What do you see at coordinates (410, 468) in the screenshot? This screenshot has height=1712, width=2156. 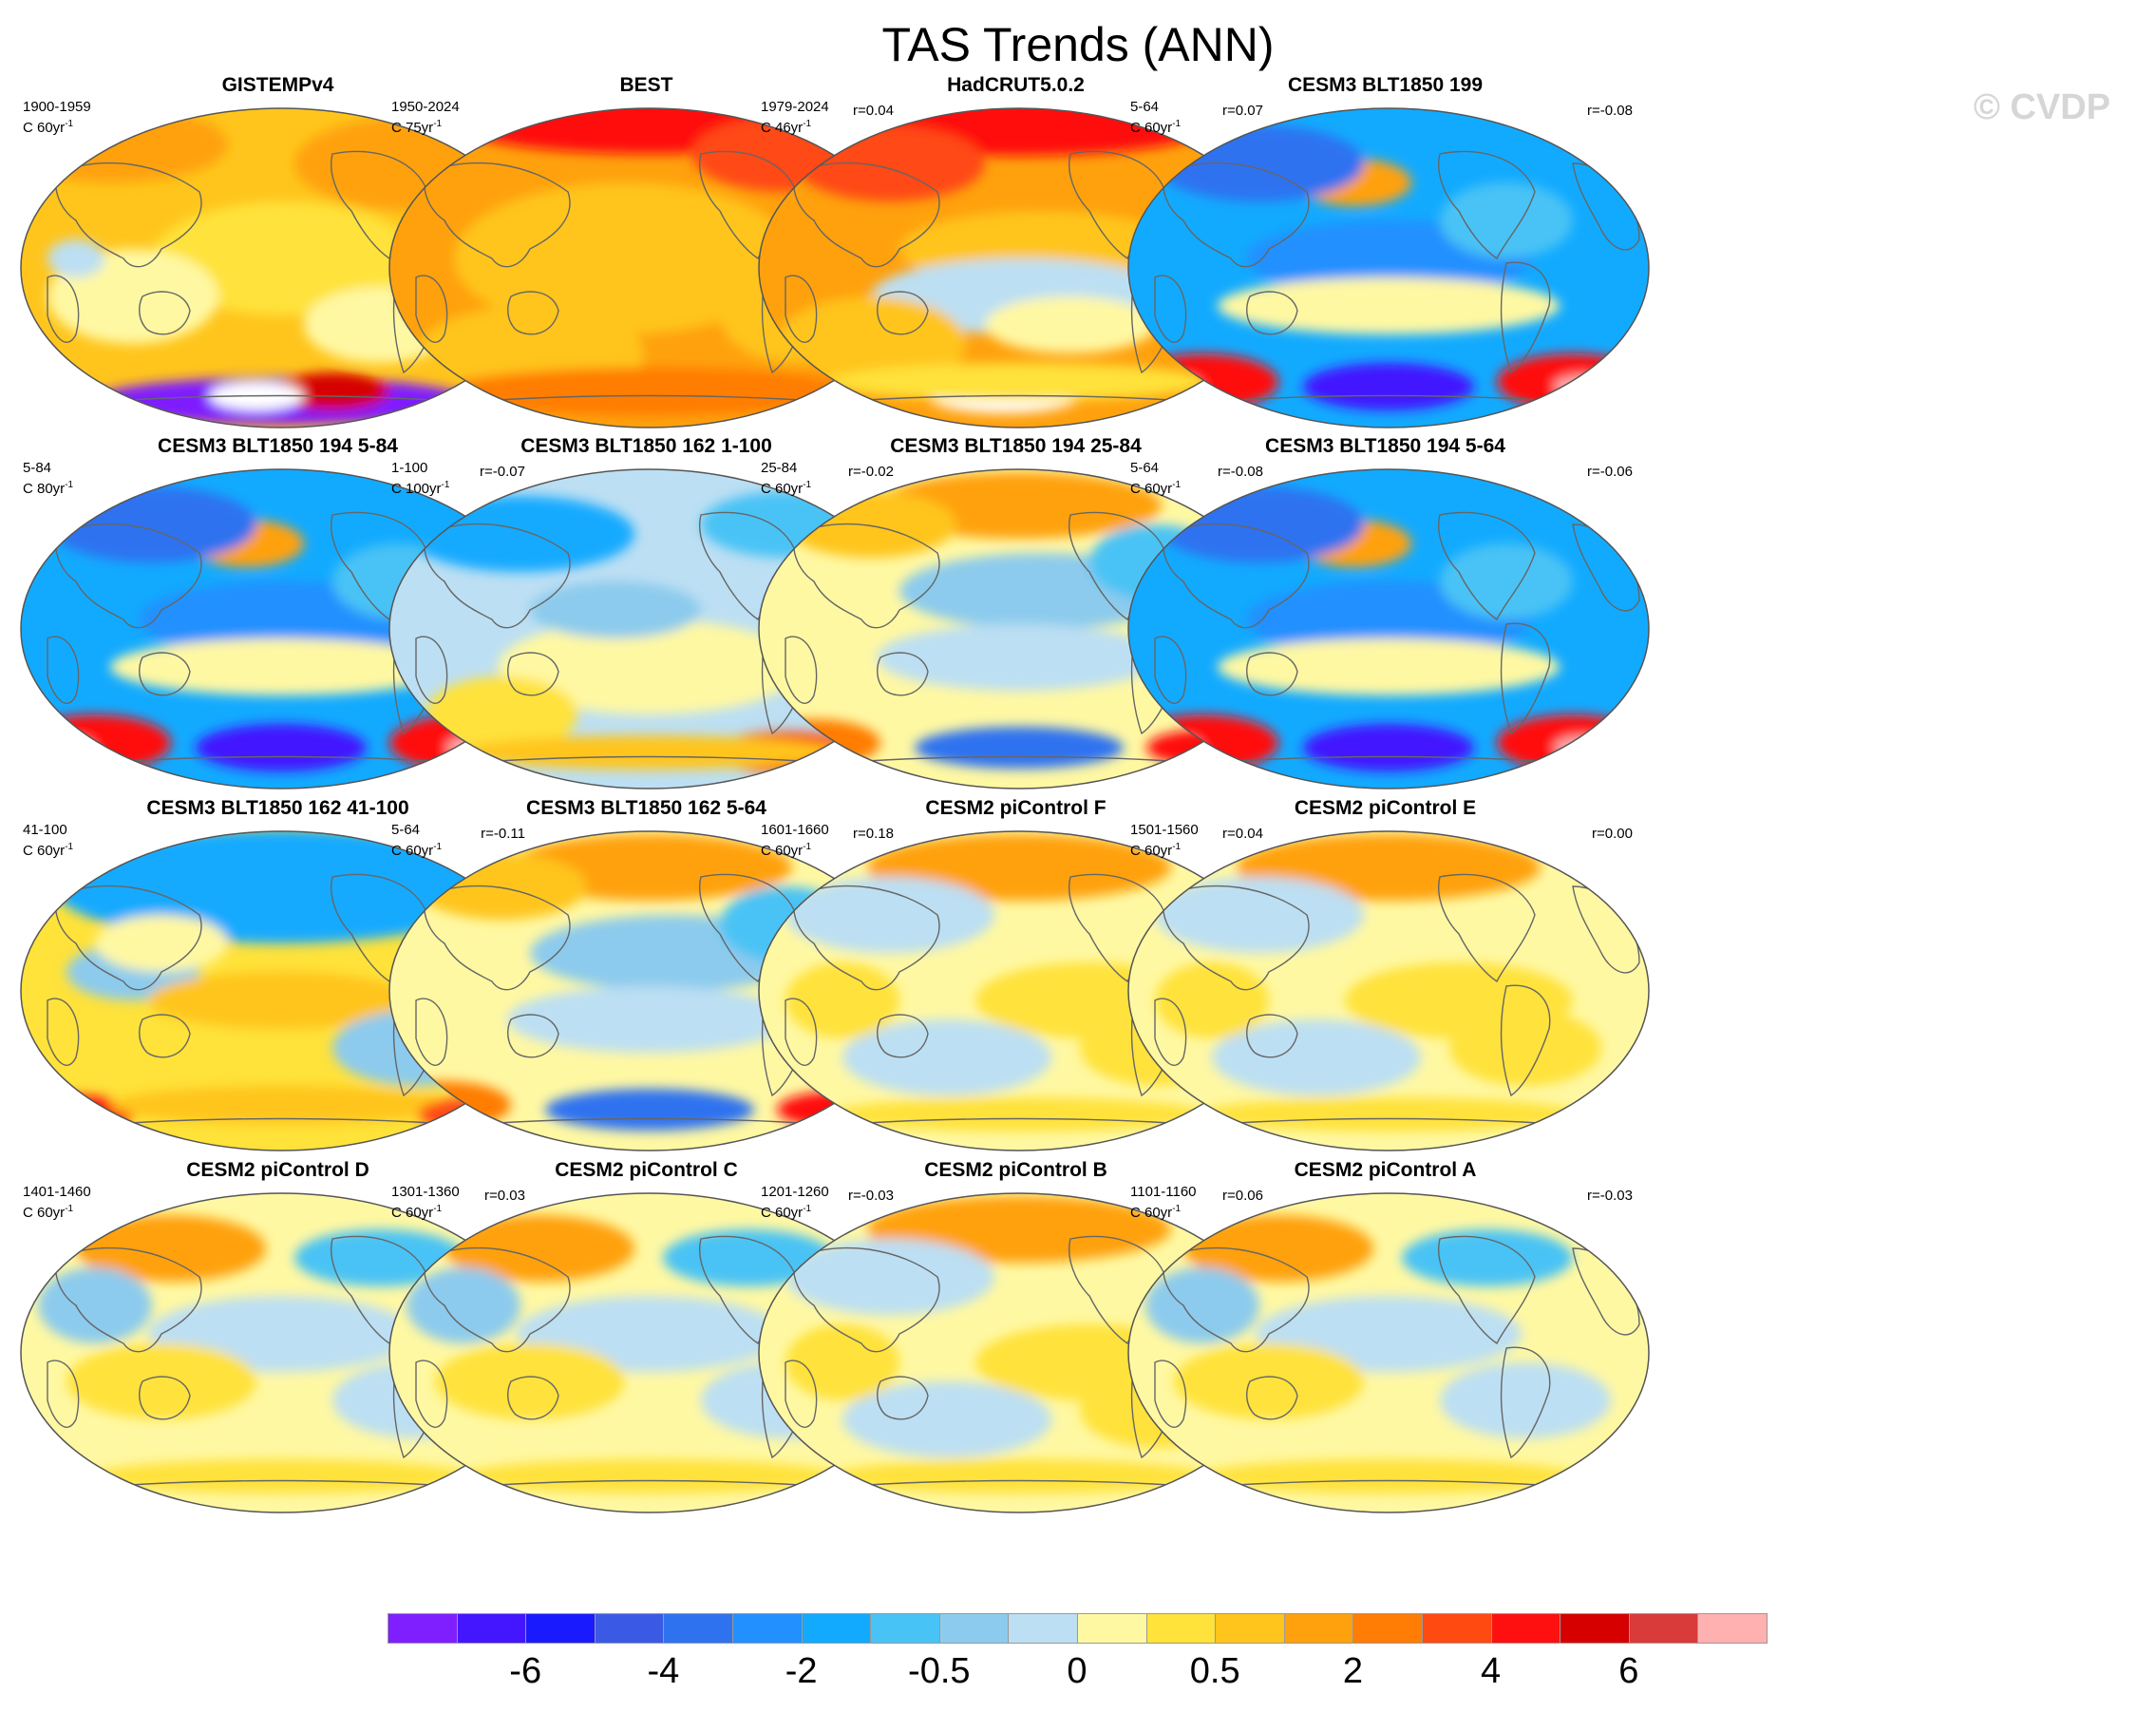 I see `panel-years: 1-100` at bounding box center [410, 468].